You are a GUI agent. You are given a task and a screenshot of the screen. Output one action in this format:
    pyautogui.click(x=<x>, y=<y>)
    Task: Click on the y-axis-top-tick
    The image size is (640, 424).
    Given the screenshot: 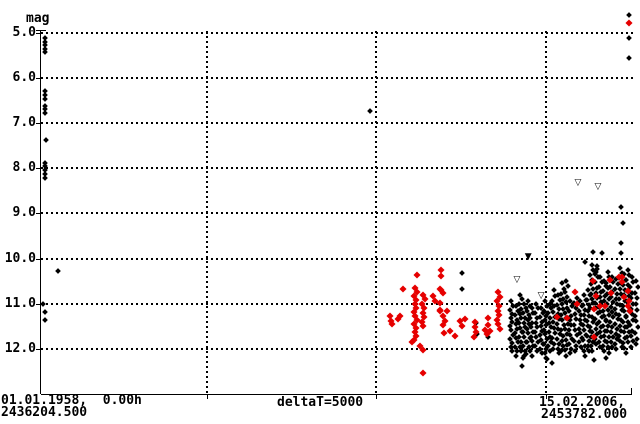 What is the action you would take?
    pyautogui.click(x=41, y=30)
    